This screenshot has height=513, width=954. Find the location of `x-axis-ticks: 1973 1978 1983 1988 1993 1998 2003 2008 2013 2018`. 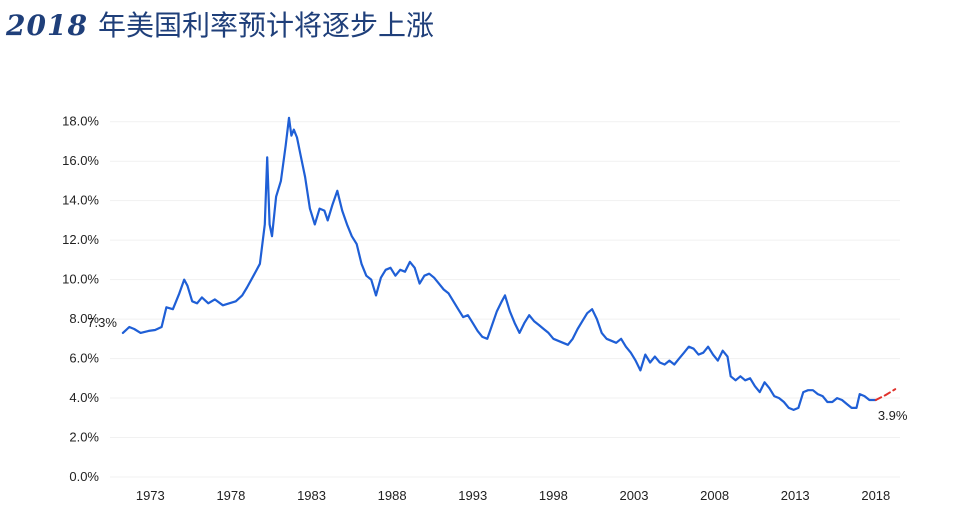

x-axis-ticks: 1973 1978 1983 1988 1993 1998 2003 2008 2013 2018 is located at coordinates (513, 495).